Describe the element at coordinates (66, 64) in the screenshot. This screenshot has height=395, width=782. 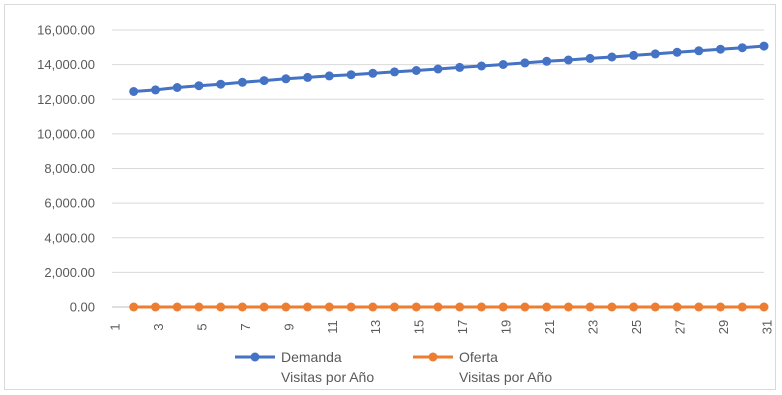
I see `y-tick-label: 14,000.00` at that location.